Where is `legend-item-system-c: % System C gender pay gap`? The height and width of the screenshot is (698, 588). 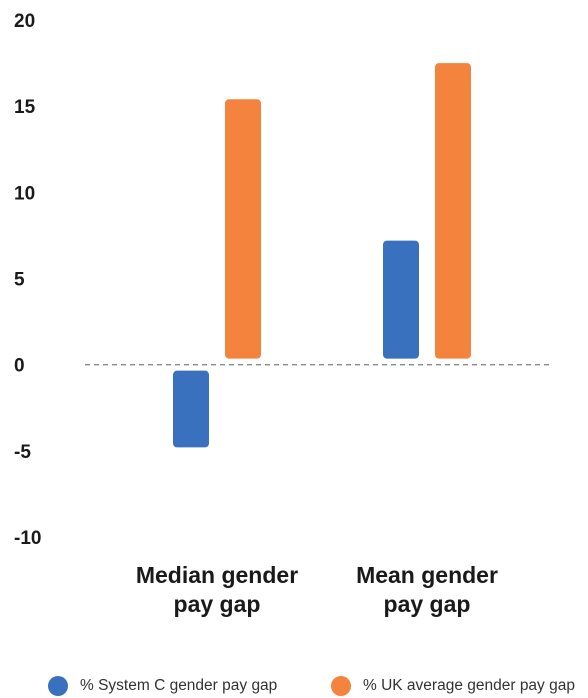
legend-item-system-c: % System C gender pay gap is located at coordinates (162, 686).